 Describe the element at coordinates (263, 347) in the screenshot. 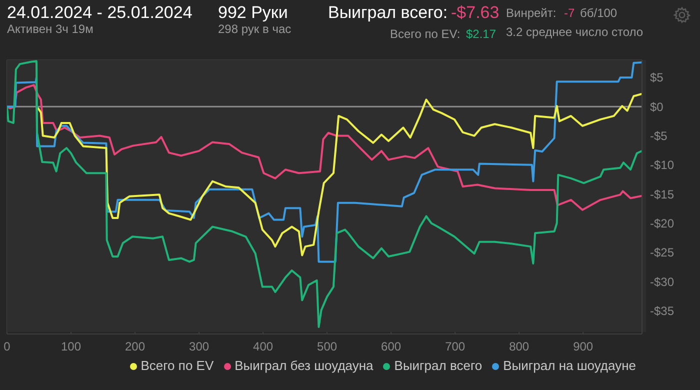

I see `x-tick-label: 400` at that location.